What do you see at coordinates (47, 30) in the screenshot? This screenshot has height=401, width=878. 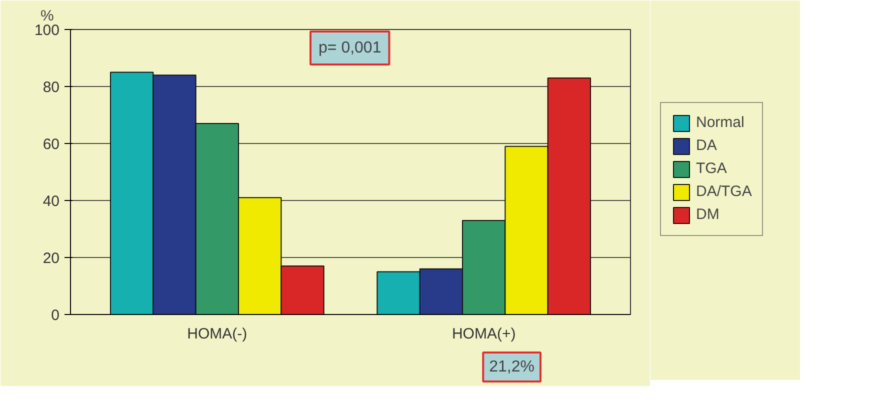 I see `y-tick-label: 100` at bounding box center [47, 30].